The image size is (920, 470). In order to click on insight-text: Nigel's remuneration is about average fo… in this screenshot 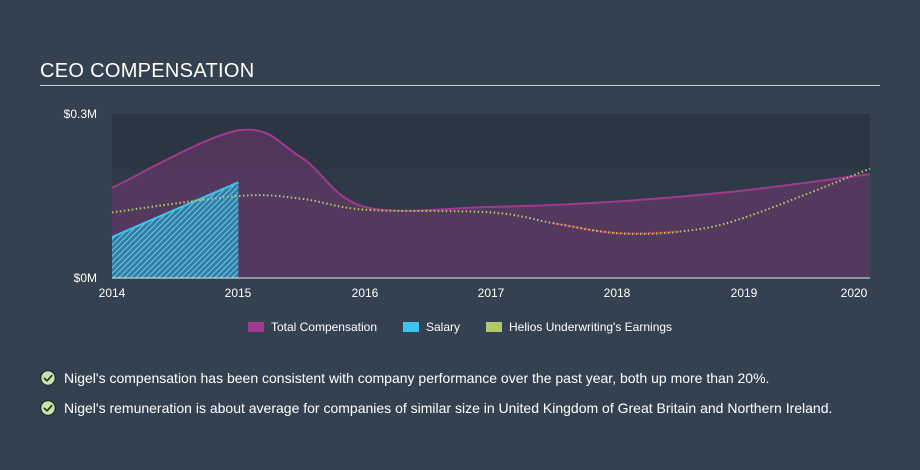, I will do `click(448, 408)`.